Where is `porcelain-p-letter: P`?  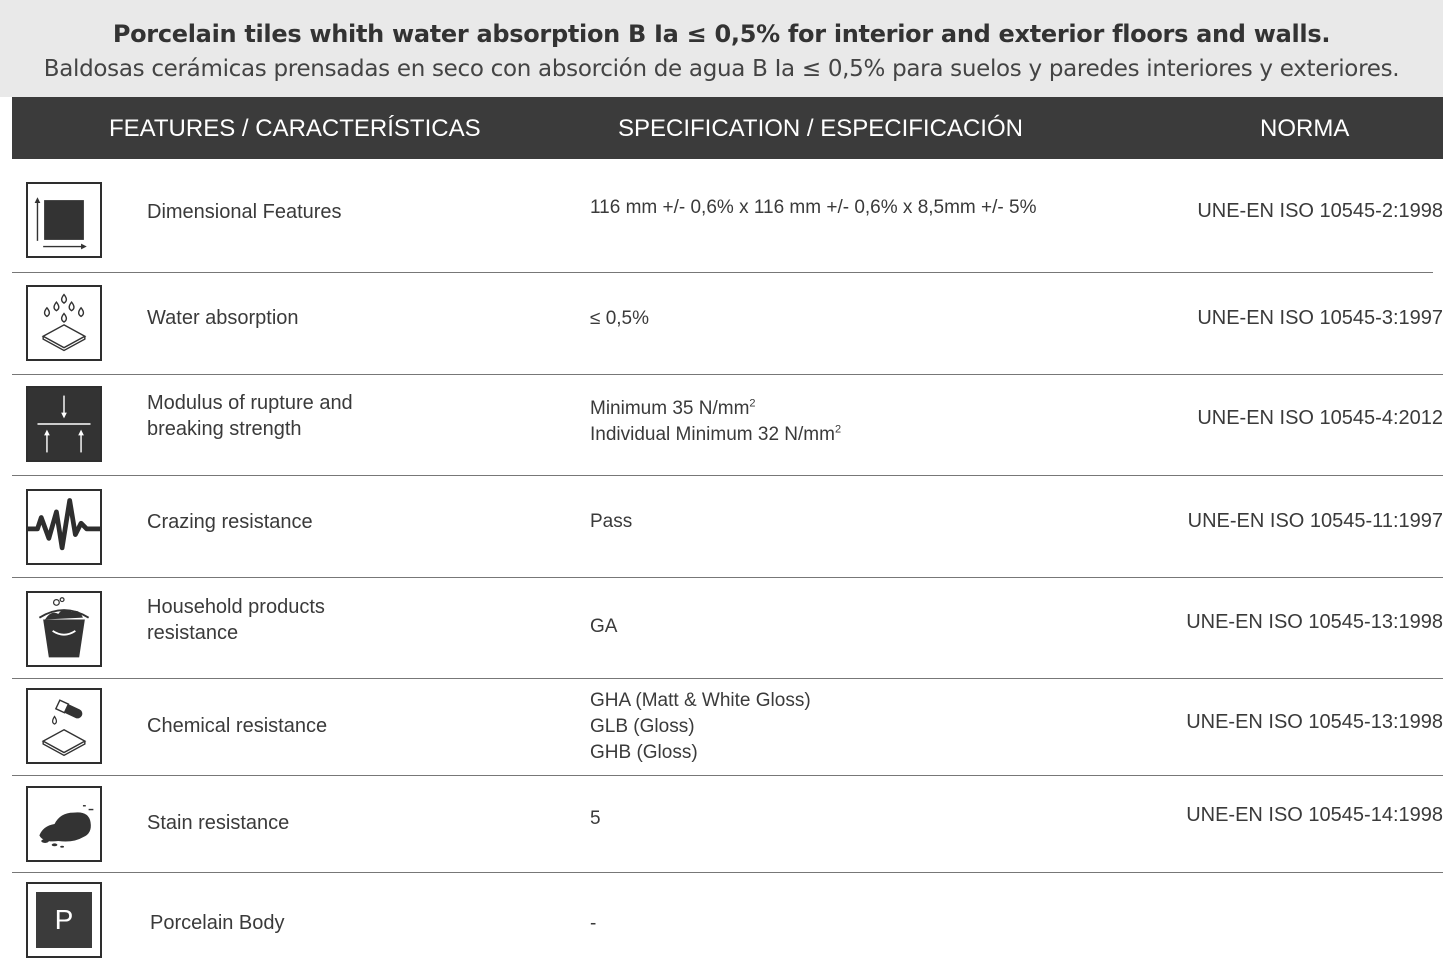
porcelain-p-letter: P is located at coordinates (64, 920).